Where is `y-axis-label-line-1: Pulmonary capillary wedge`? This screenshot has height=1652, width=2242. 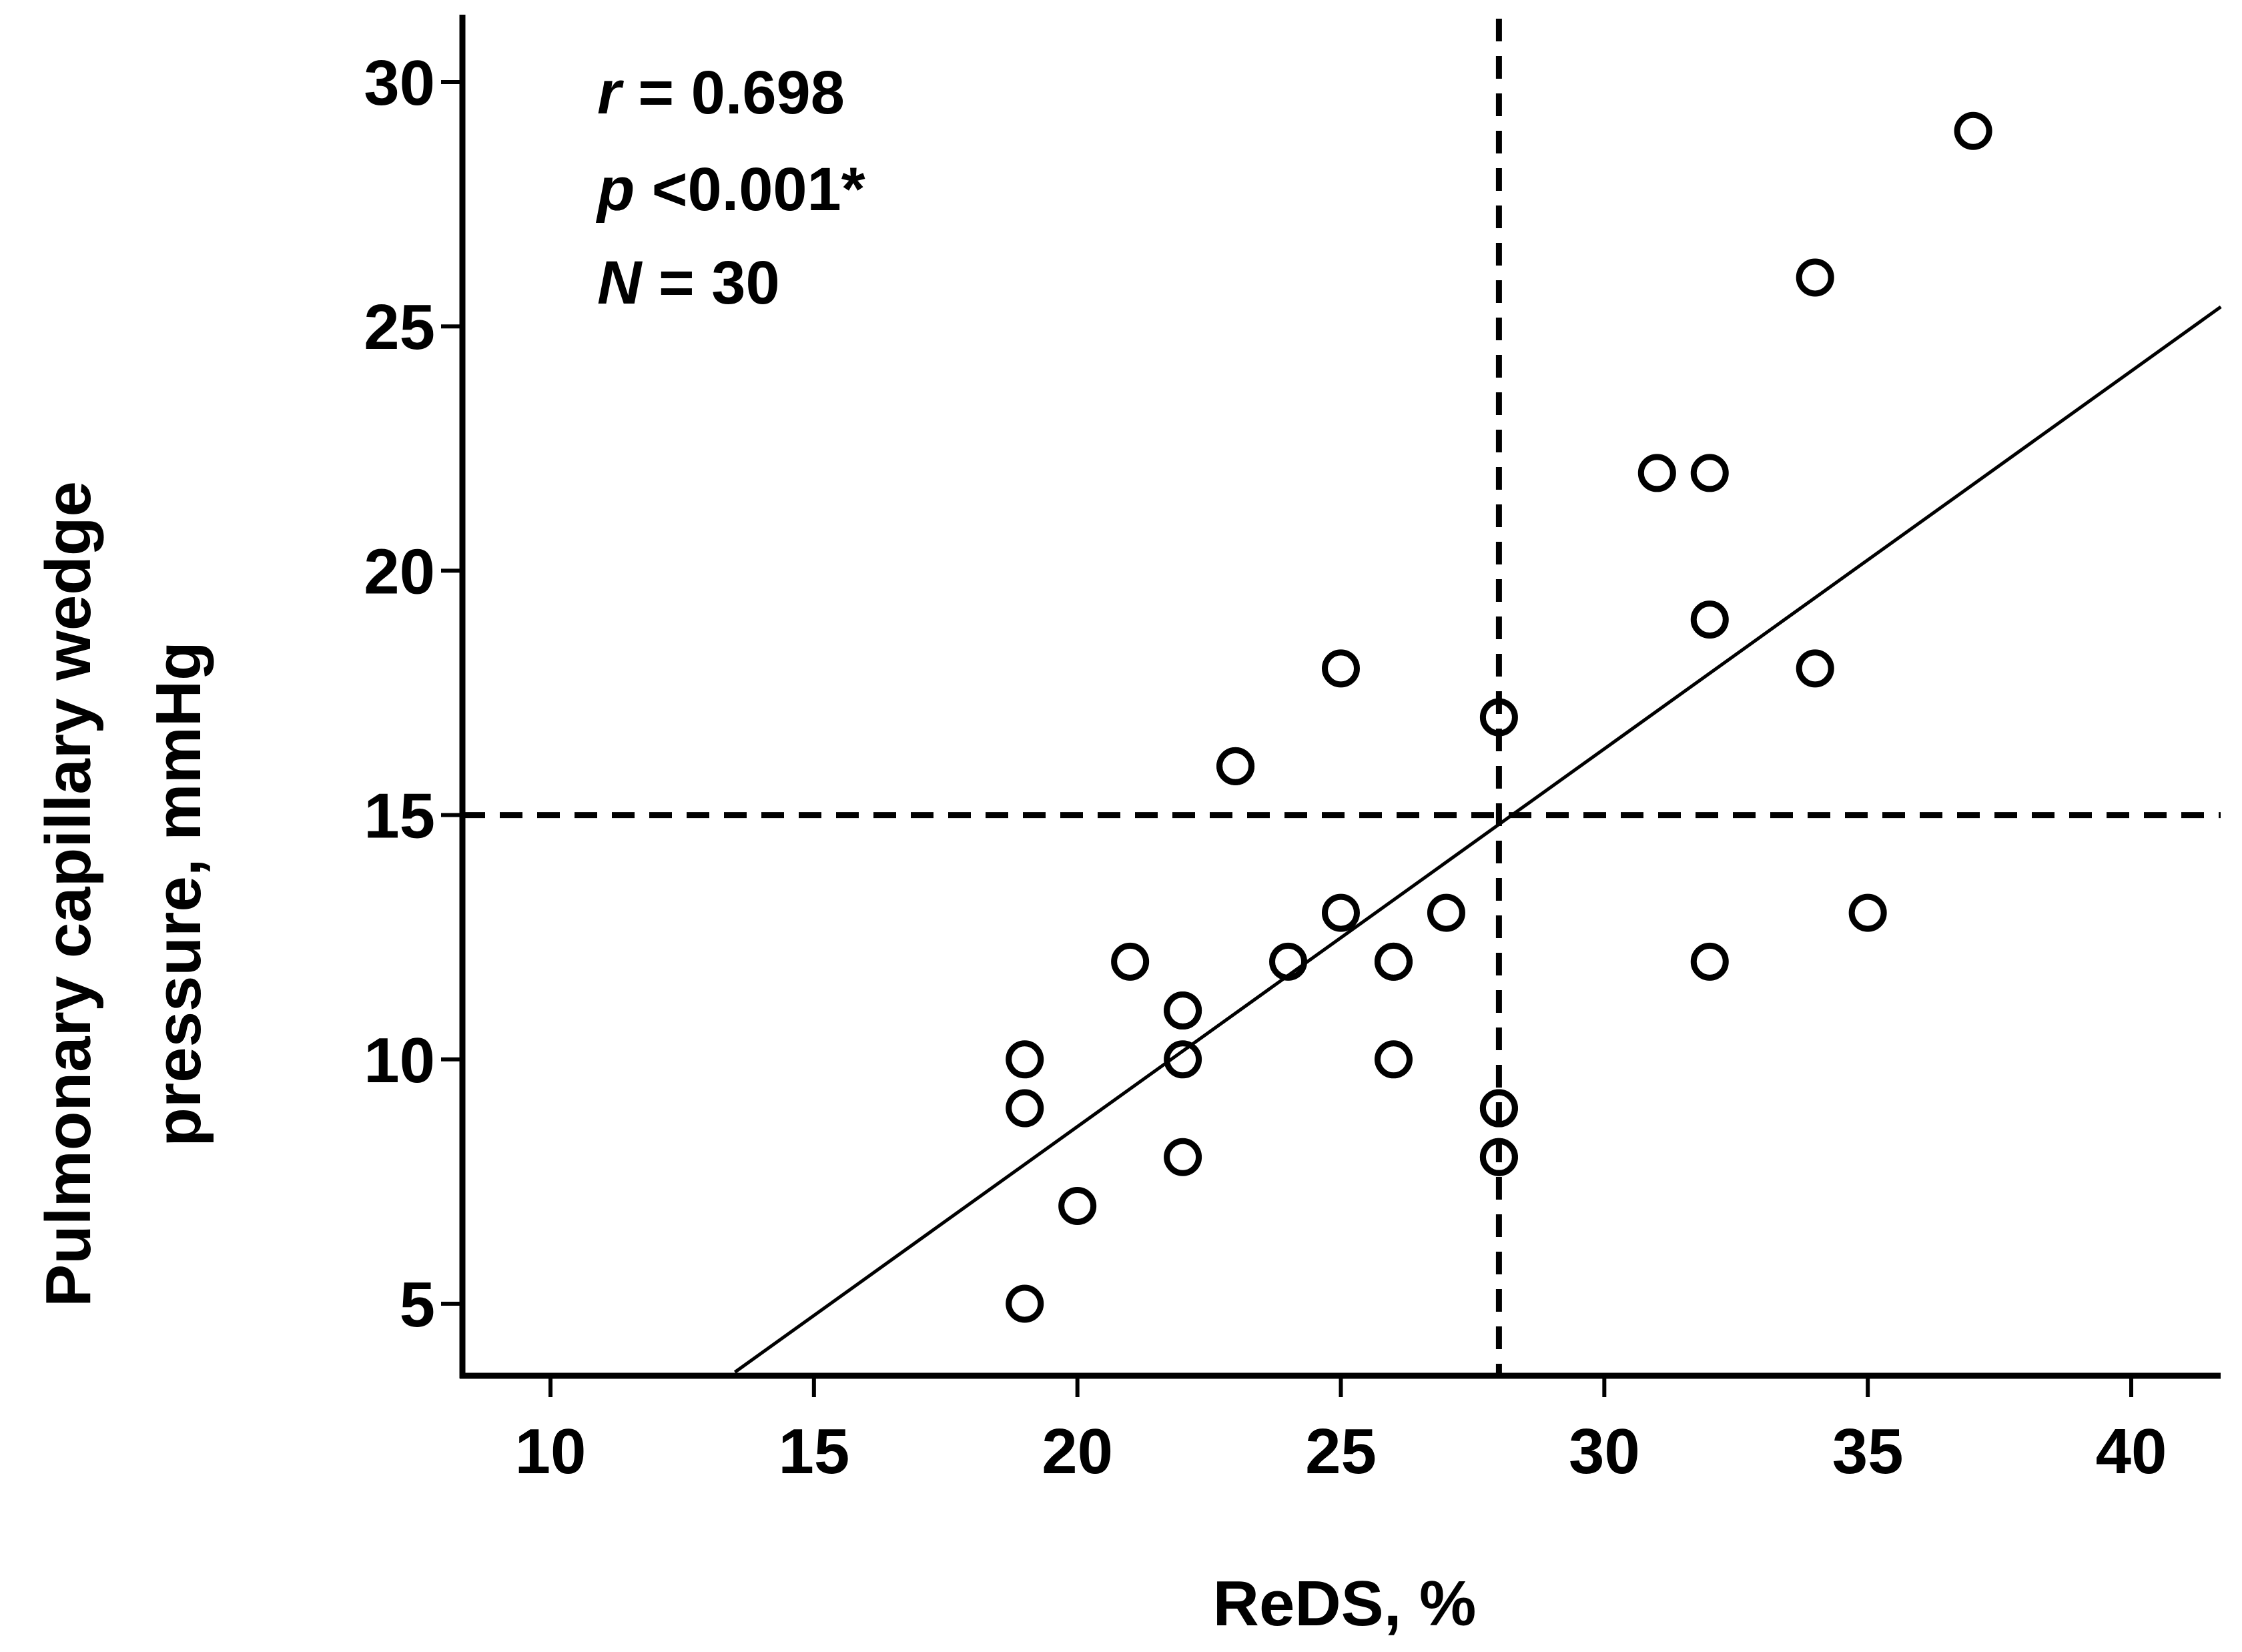
y-axis-label-line-1: Pulmonary capillary wedge is located at coordinates (68, 894).